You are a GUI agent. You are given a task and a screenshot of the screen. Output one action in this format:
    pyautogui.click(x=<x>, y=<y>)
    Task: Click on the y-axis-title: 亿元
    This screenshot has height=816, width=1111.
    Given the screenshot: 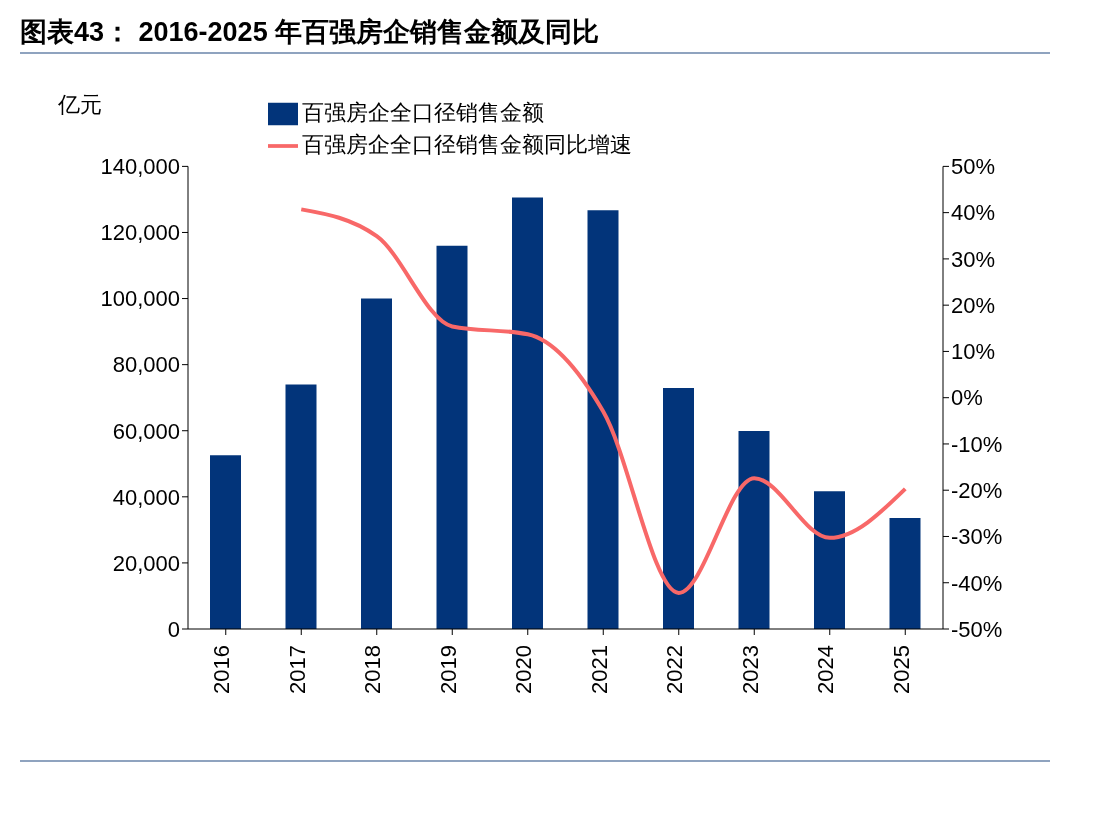 What is the action you would take?
    pyautogui.click(x=80, y=105)
    